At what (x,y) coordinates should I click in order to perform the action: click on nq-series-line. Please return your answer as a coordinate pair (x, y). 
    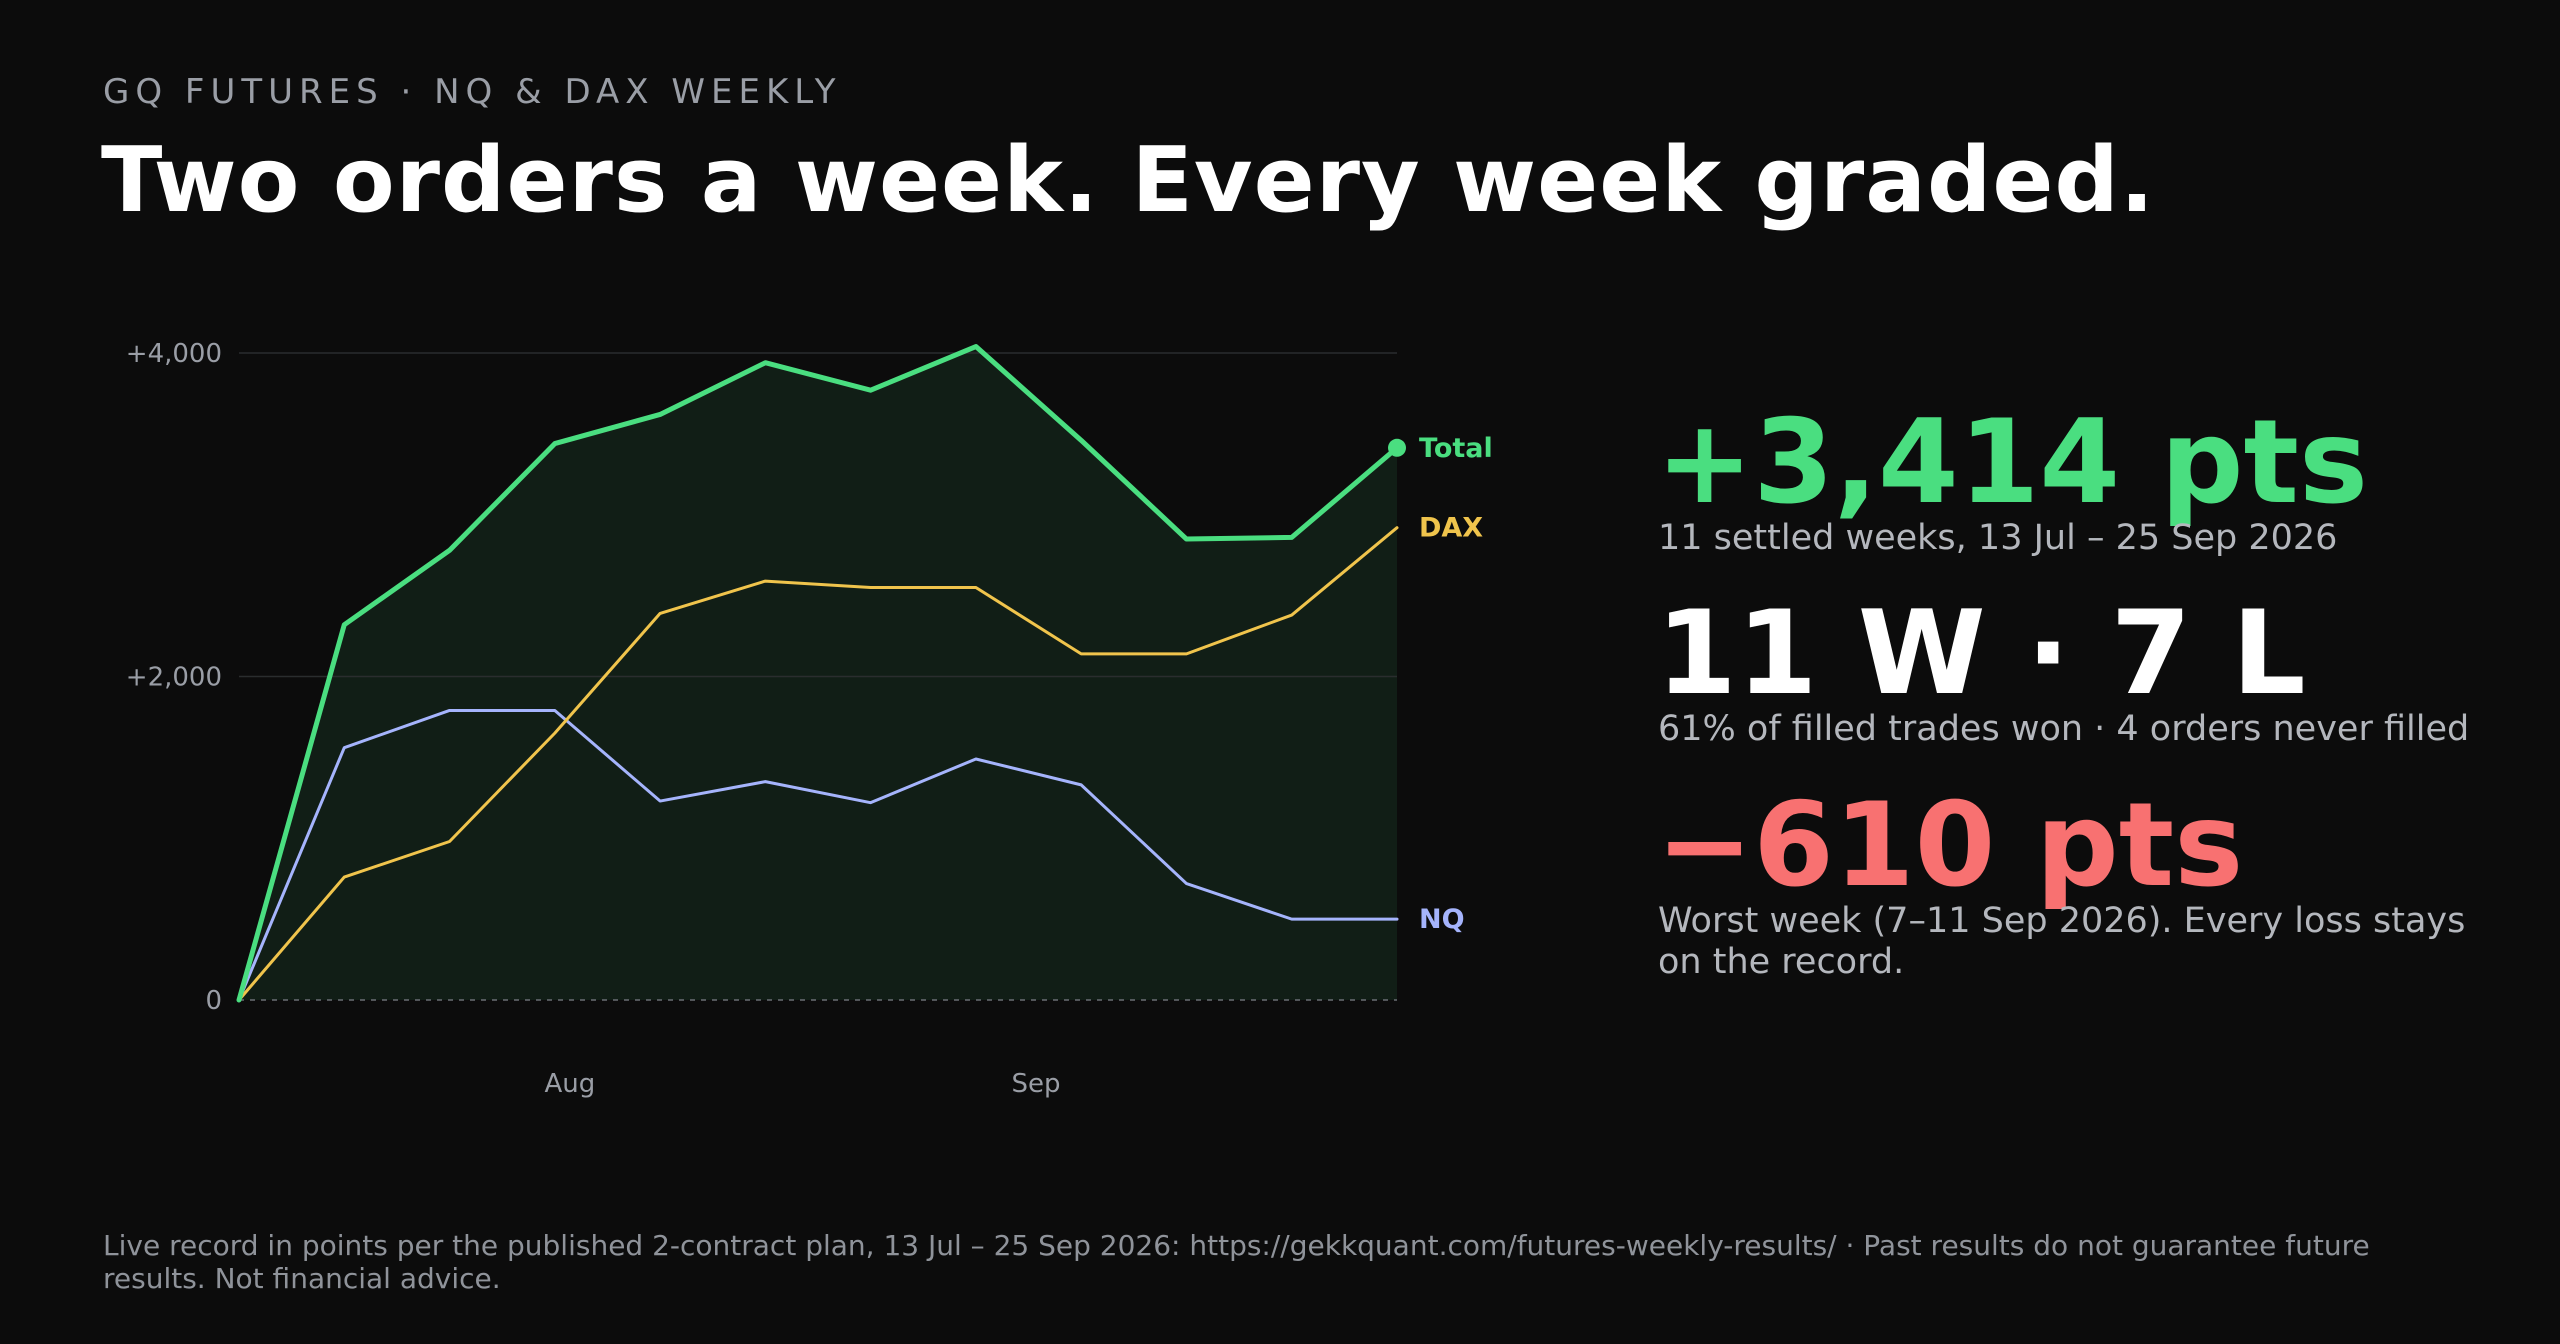
    Looking at the image, I should click on (818, 855).